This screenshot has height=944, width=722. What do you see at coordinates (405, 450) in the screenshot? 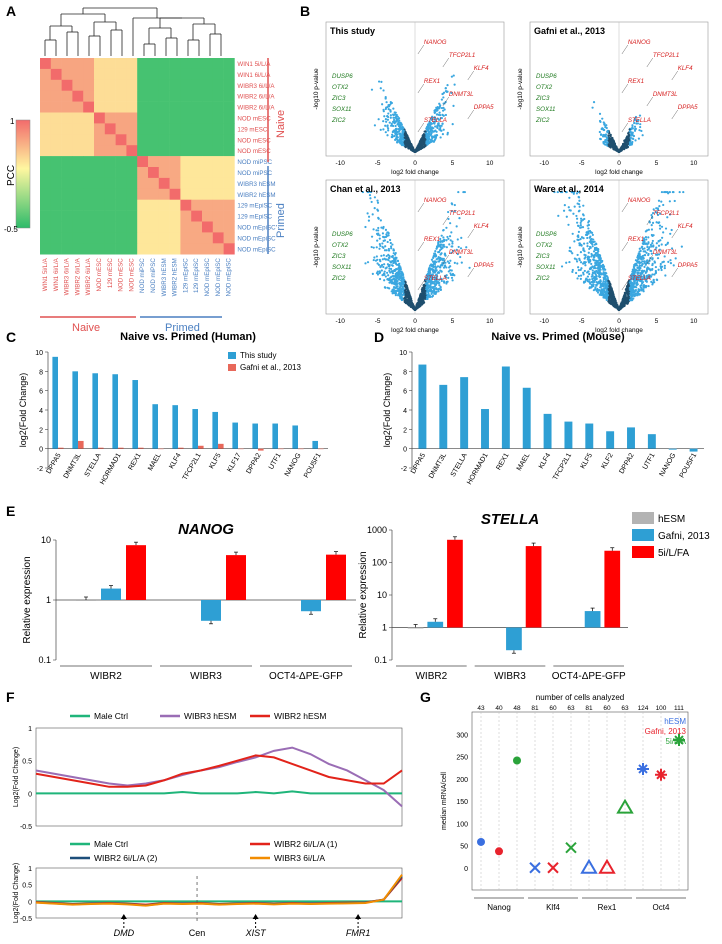
I see `y-tick-label: 0` at bounding box center [405, 450].